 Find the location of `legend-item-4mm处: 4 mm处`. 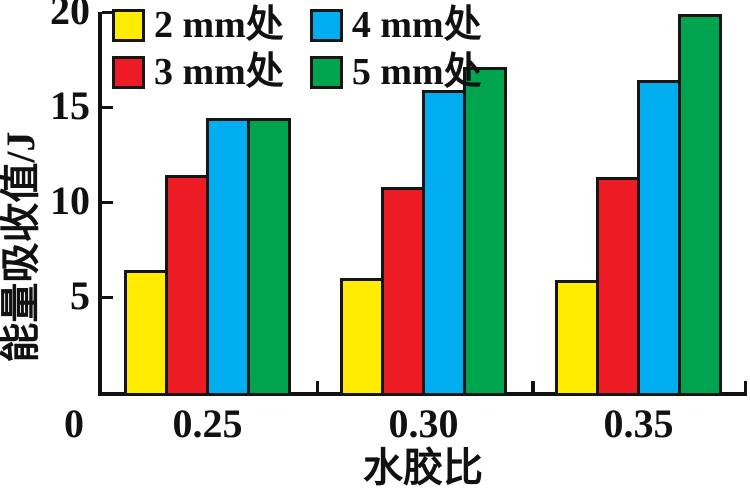

legend-item-4mm处: 4 mm处 is located at coordinates (395, 25).